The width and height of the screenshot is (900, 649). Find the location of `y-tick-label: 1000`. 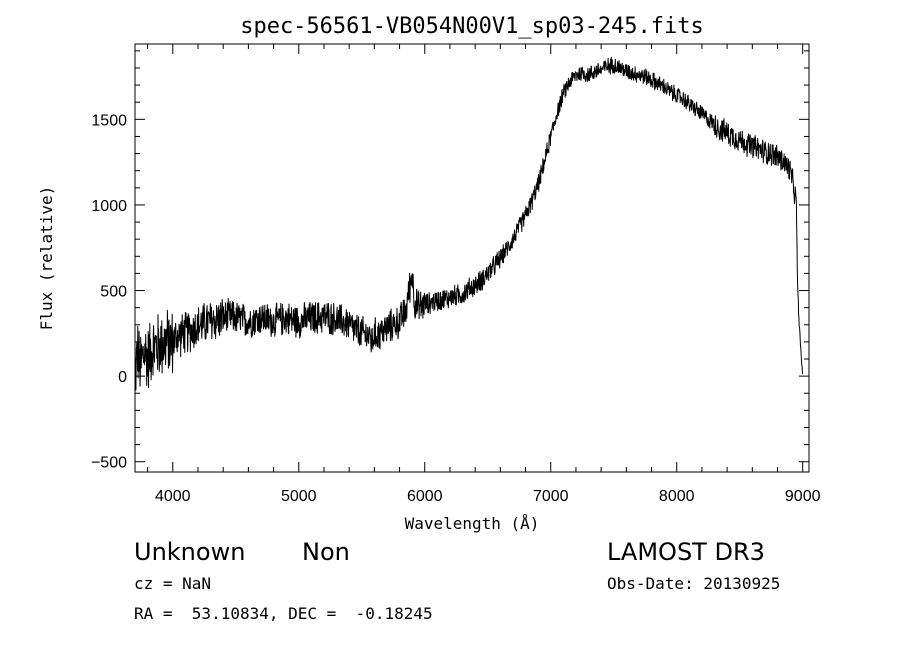

y-tick-label: 1000 is located at coordinates (109, 206).